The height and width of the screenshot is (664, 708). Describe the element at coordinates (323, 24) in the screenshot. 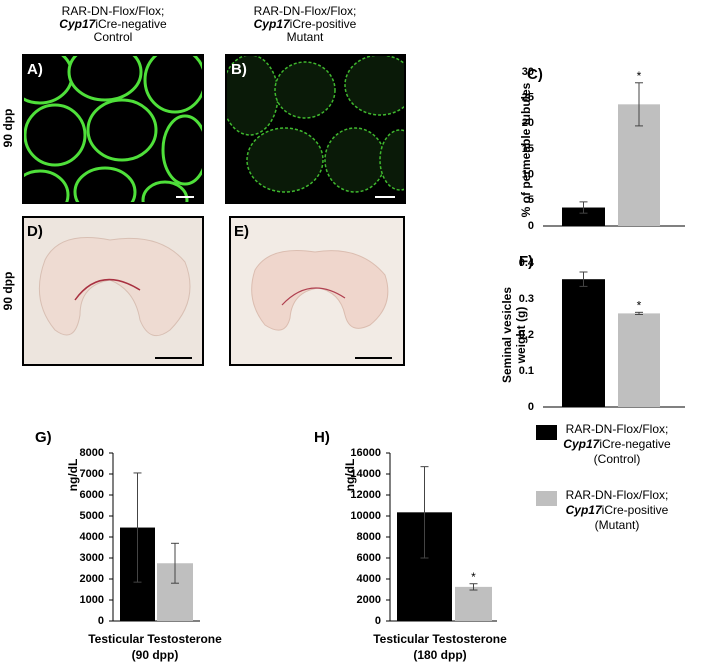

I see `header: iCre-positive` at that location.